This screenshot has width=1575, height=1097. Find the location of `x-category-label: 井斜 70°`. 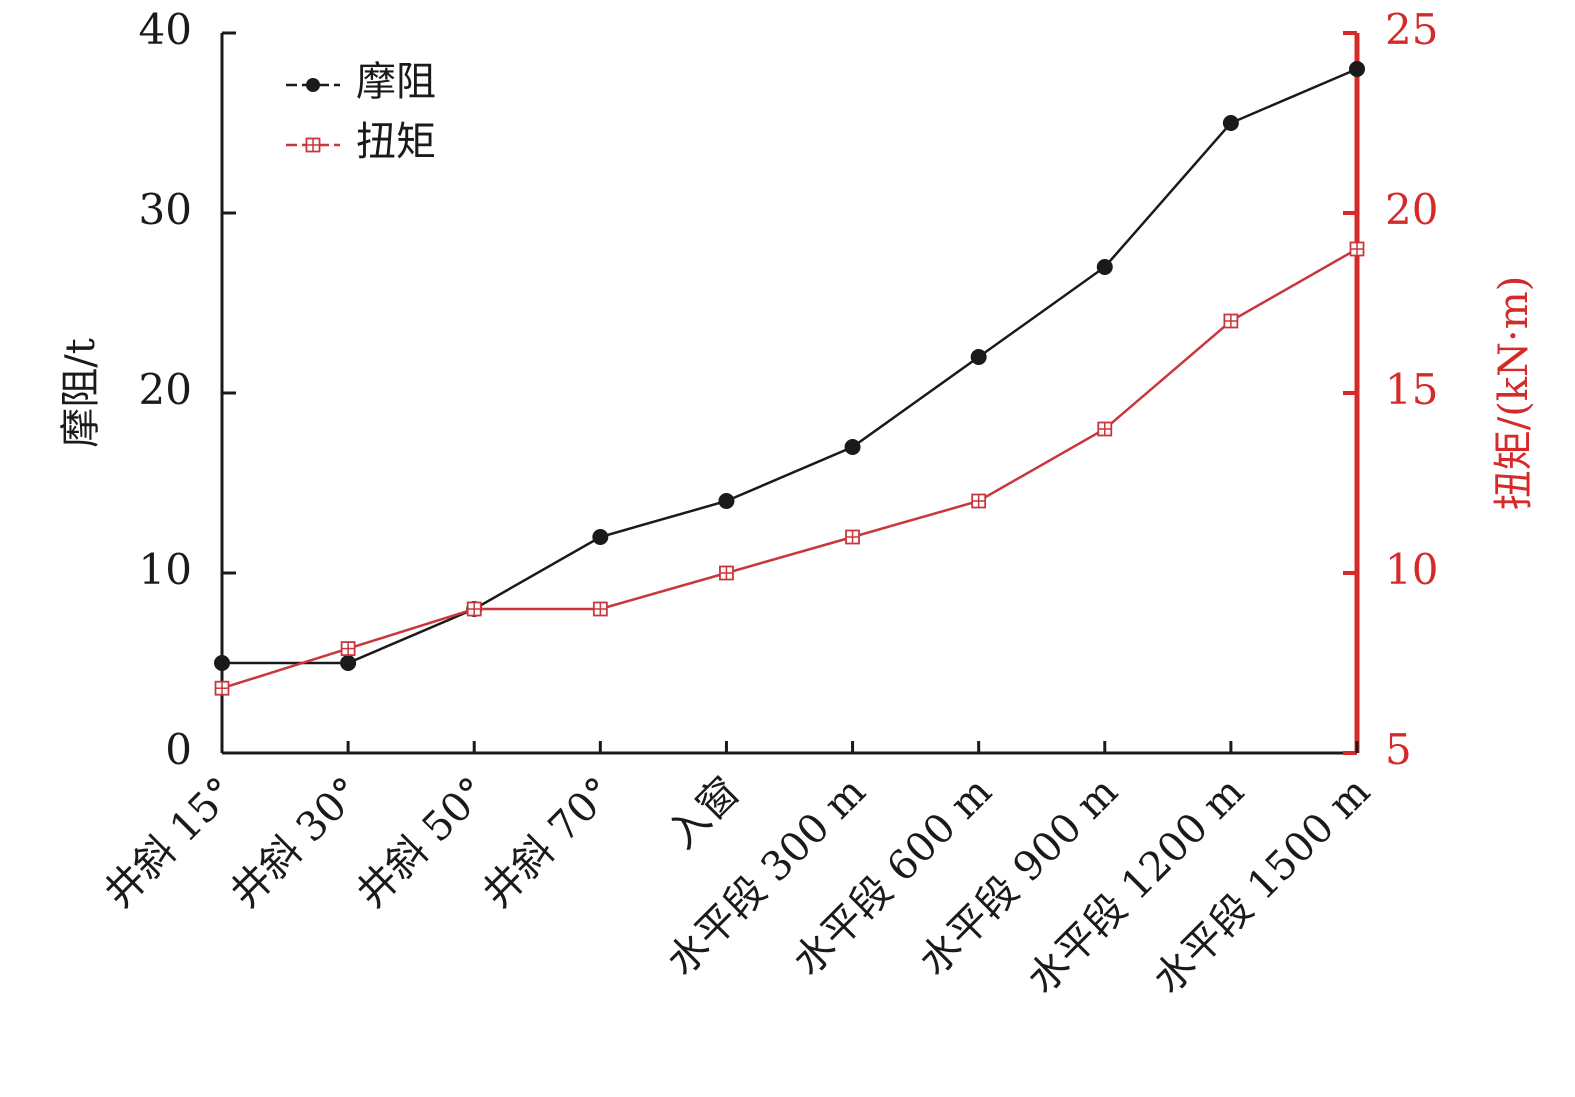

x-category-label: 井斜 70° is located at coordinates (548, 843).